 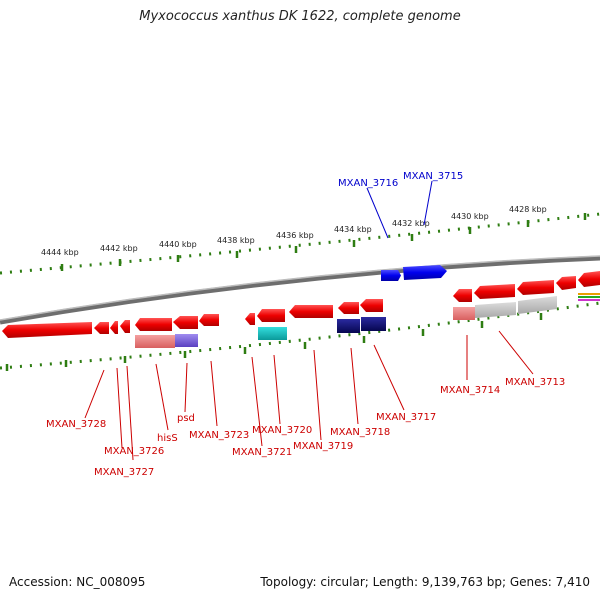 What do you see at coordinates (535, 382) in the screenshot?
I see `gene-label-mxan-3713: MXAN_3713` at bounding box center [535, 382].